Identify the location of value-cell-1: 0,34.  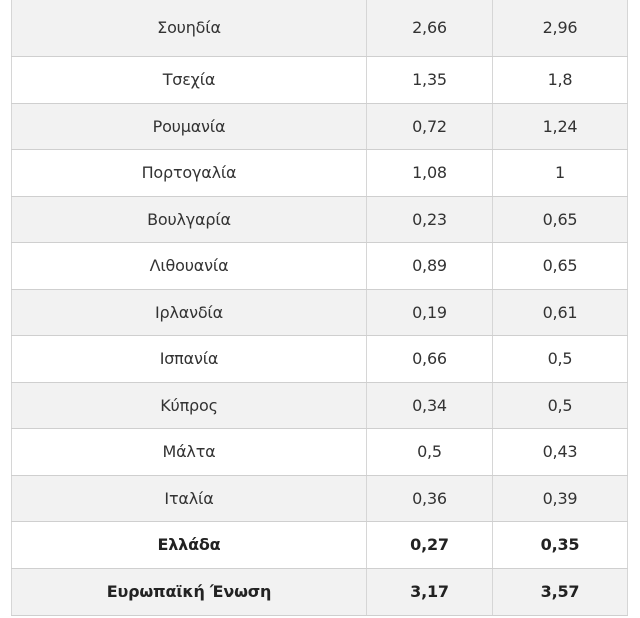
(429, 405).